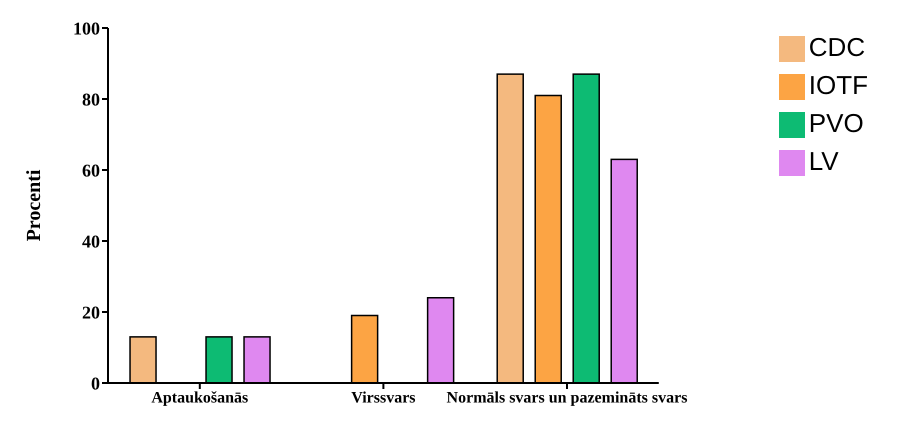  Describe the element at coordinates (823, 161) in the screenshot. I see `legend-label: LV` at that location.